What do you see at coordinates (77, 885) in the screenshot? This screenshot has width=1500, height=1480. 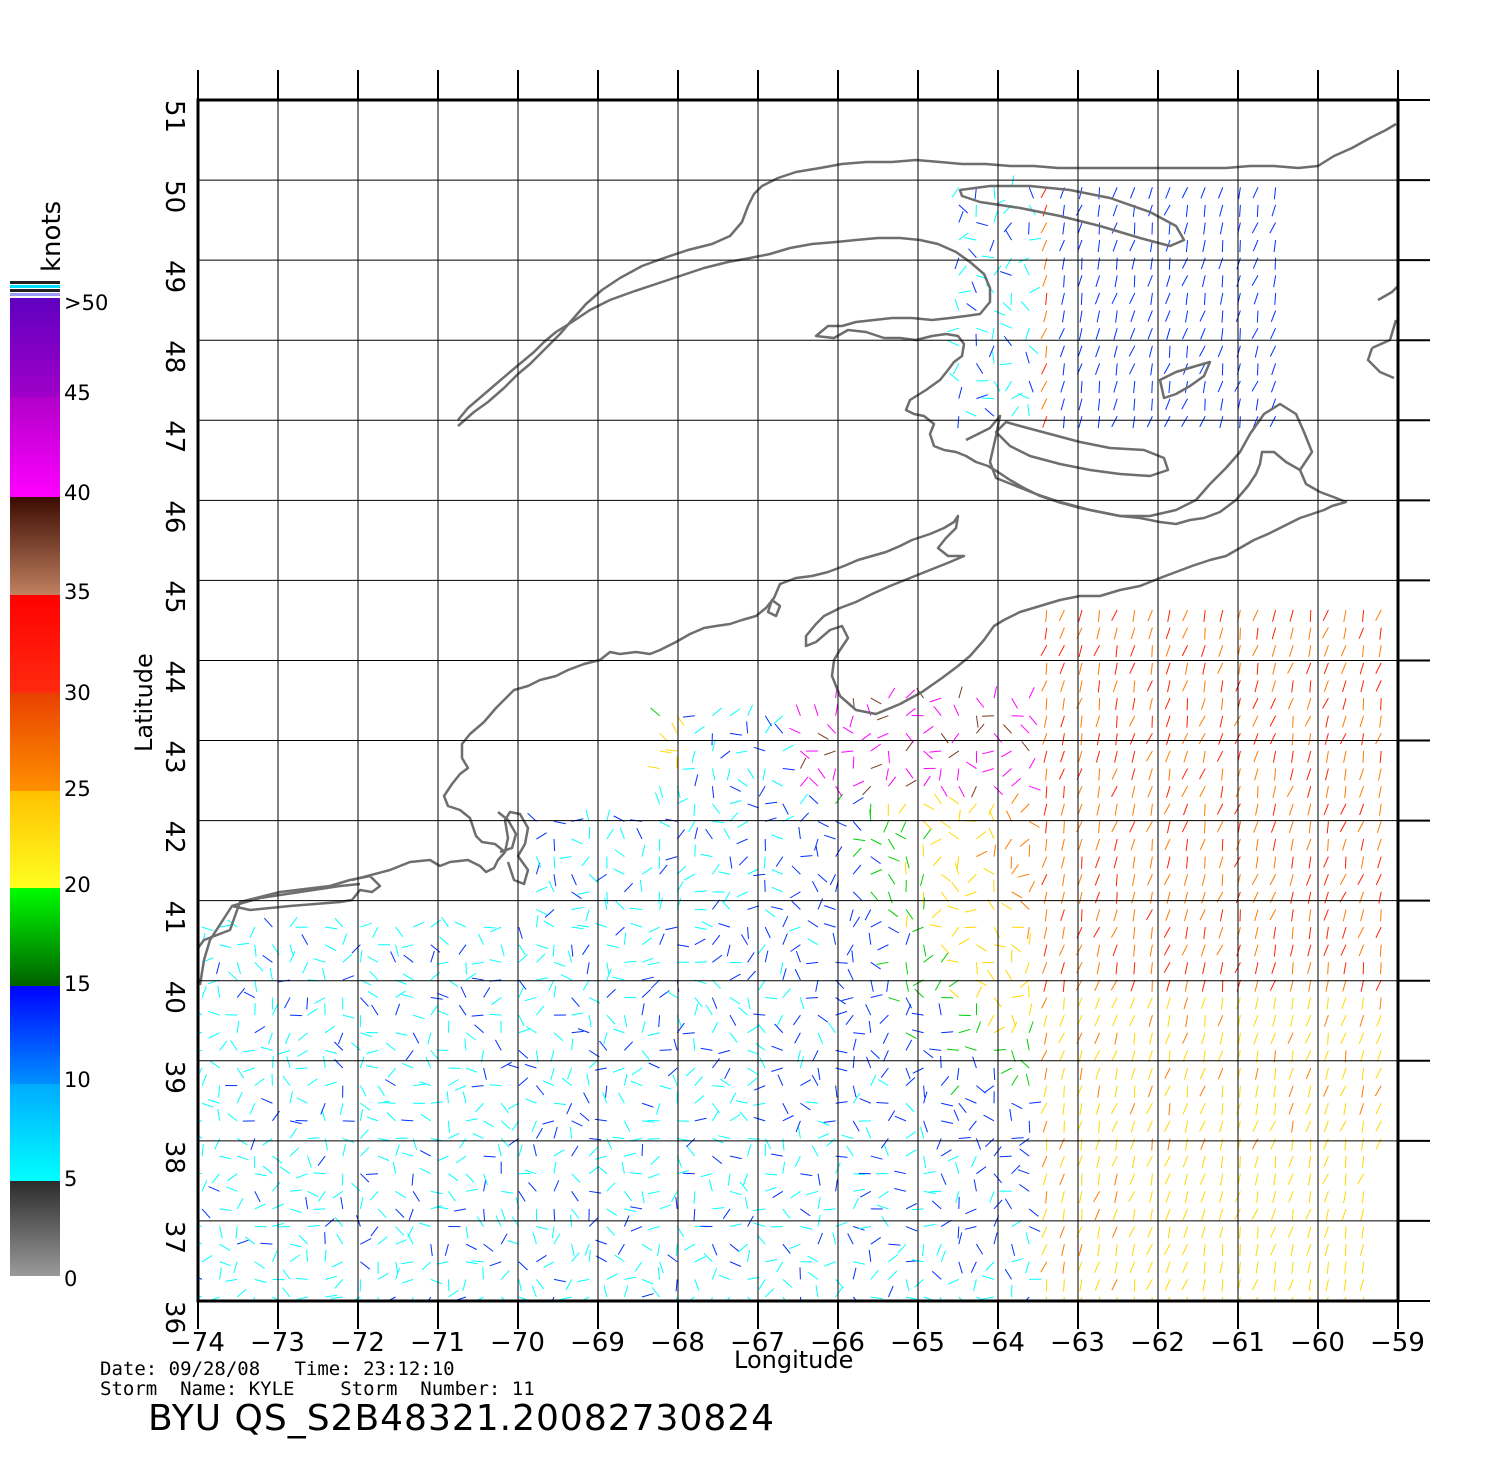 I see `colorbar-label-20: 20` at bounding box center [77, 885].